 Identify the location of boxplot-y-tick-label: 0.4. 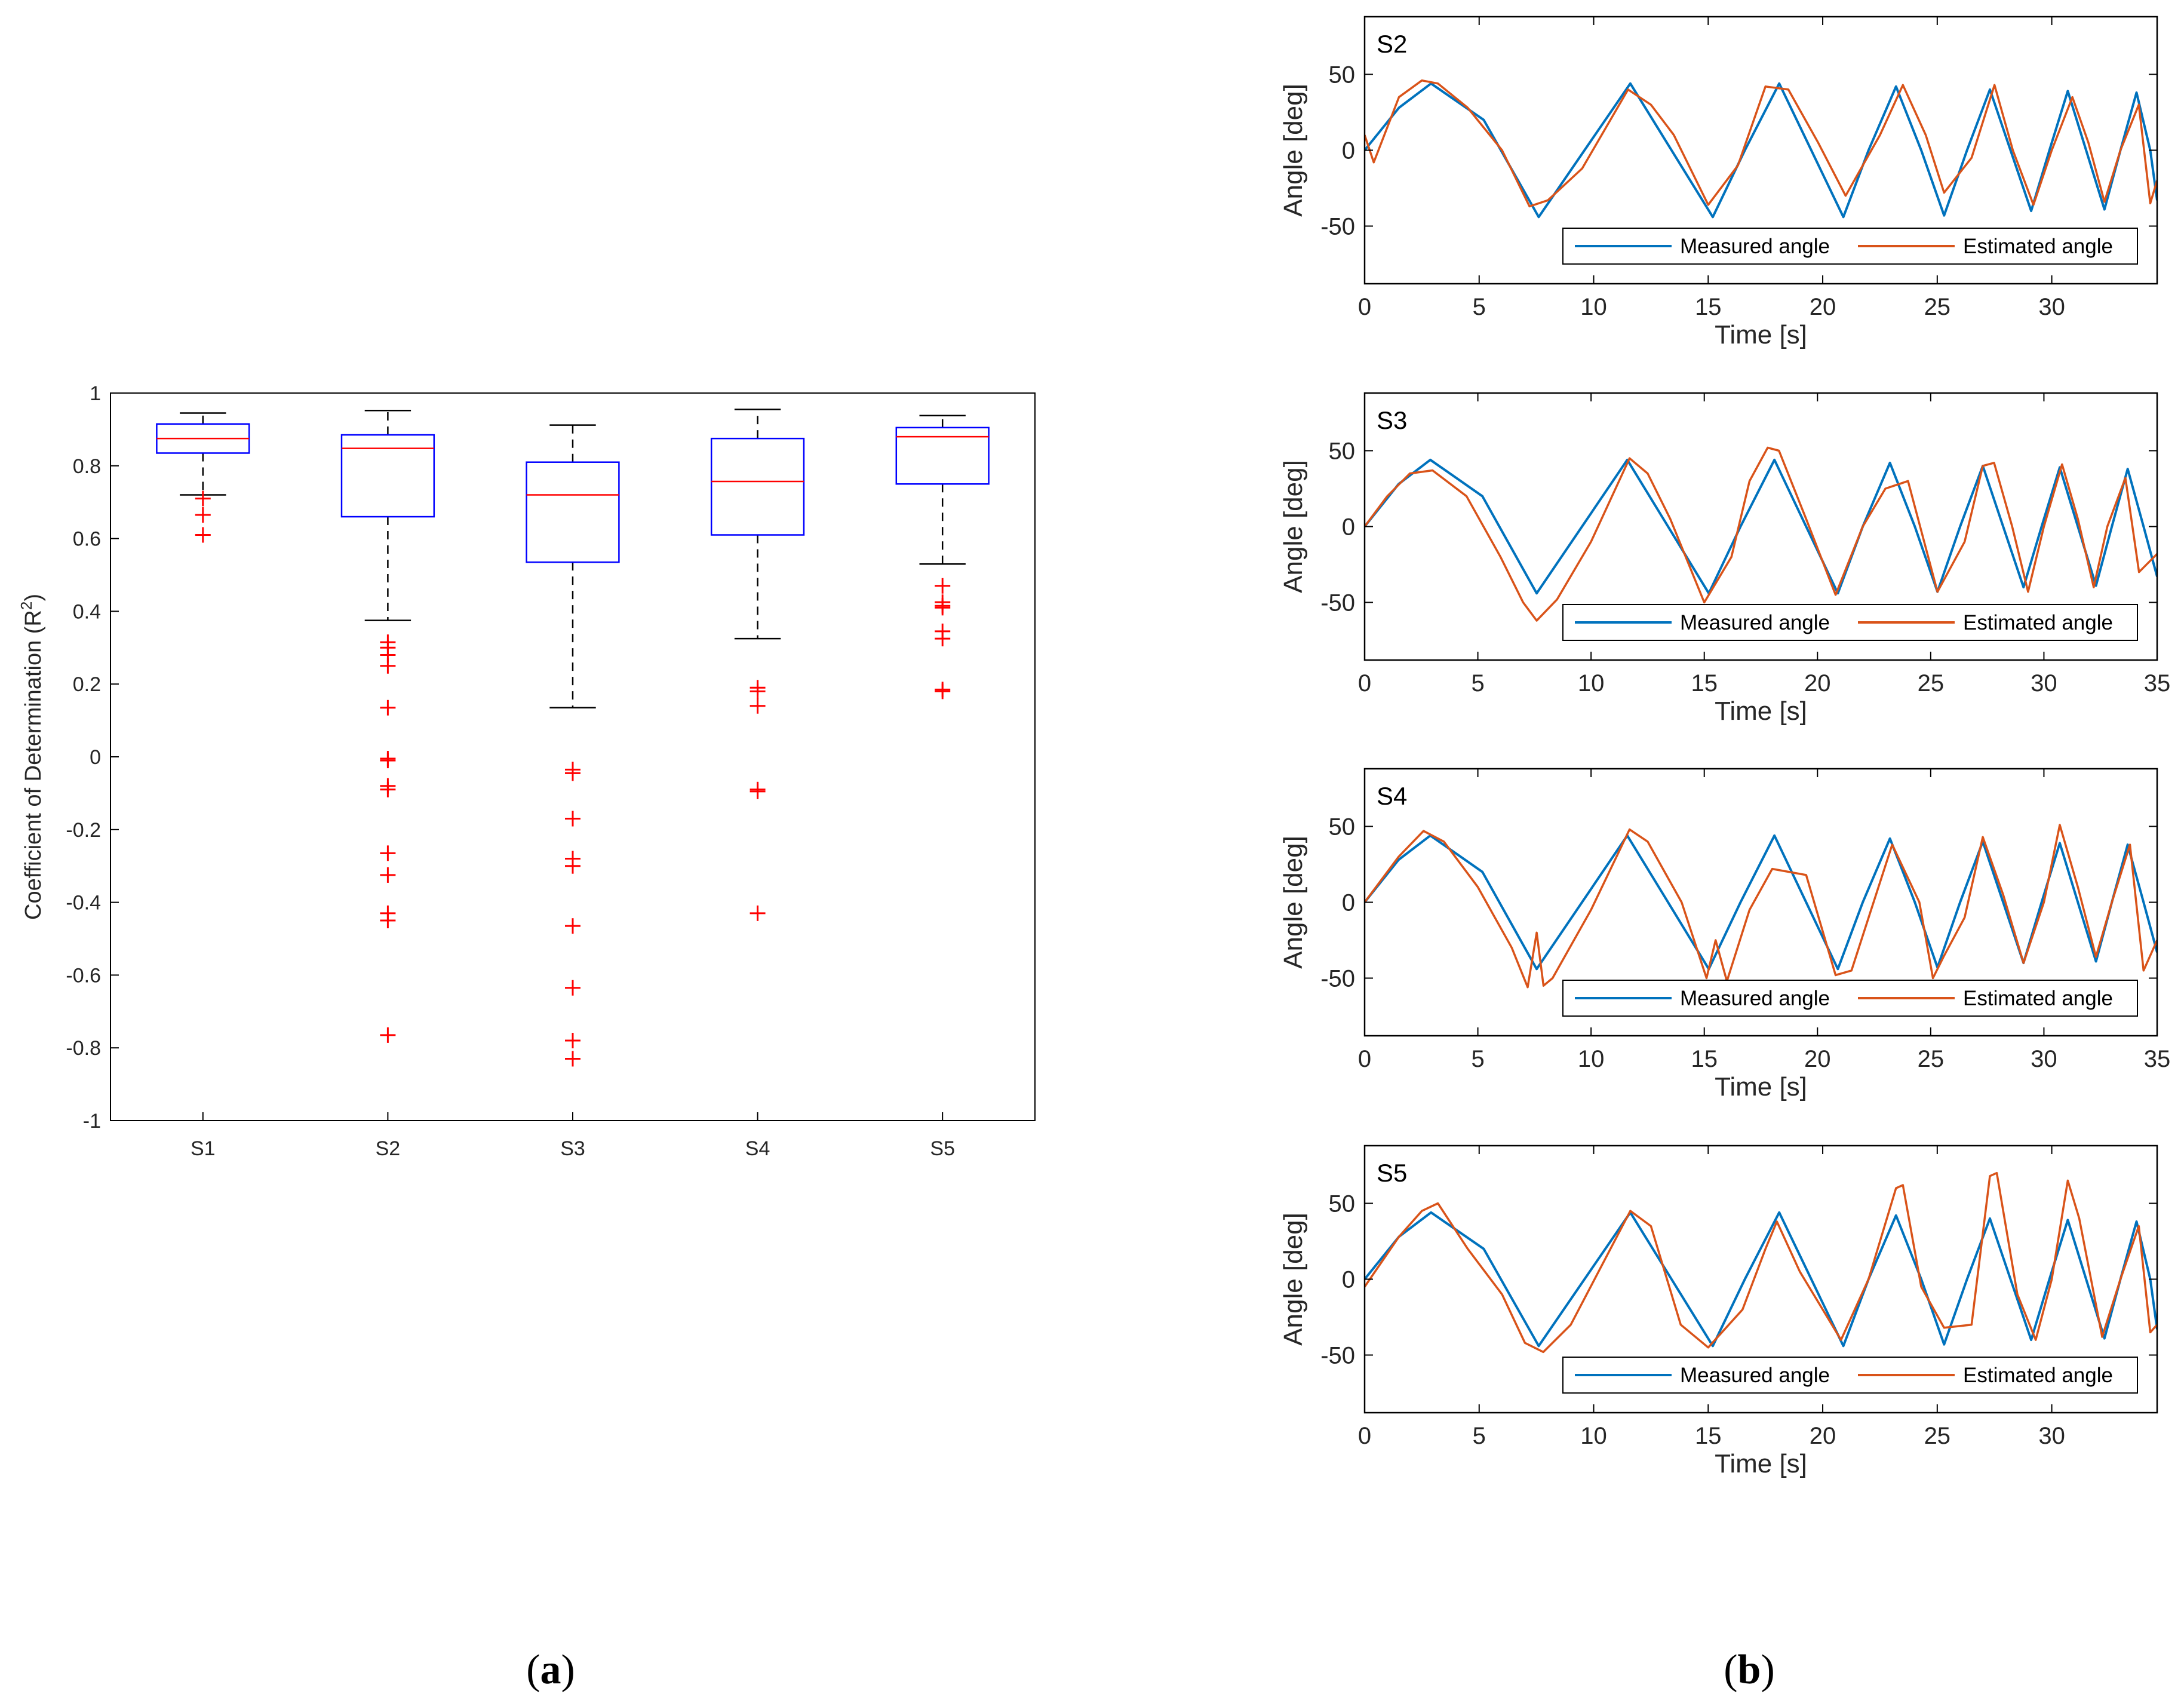
(87, 611).